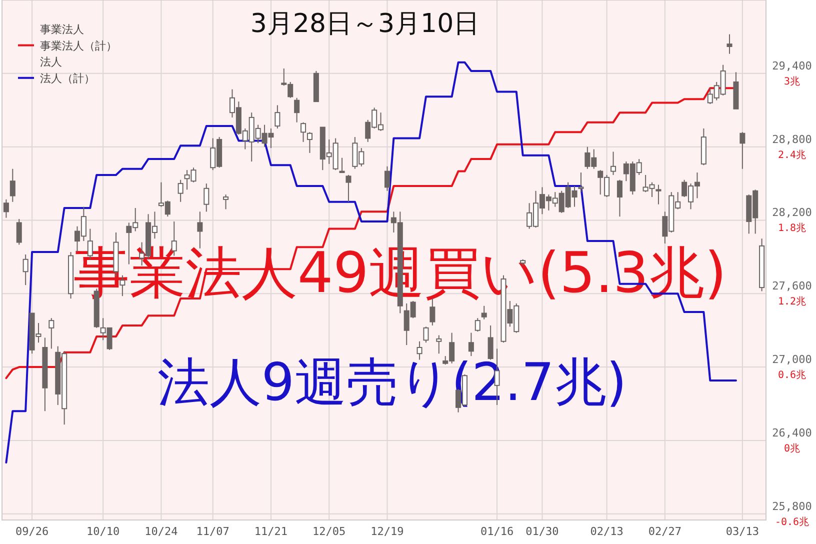 The width and height of the screenshot is (816, 544). I want to click on x-tick-label: 11/21, so click(271, 531).